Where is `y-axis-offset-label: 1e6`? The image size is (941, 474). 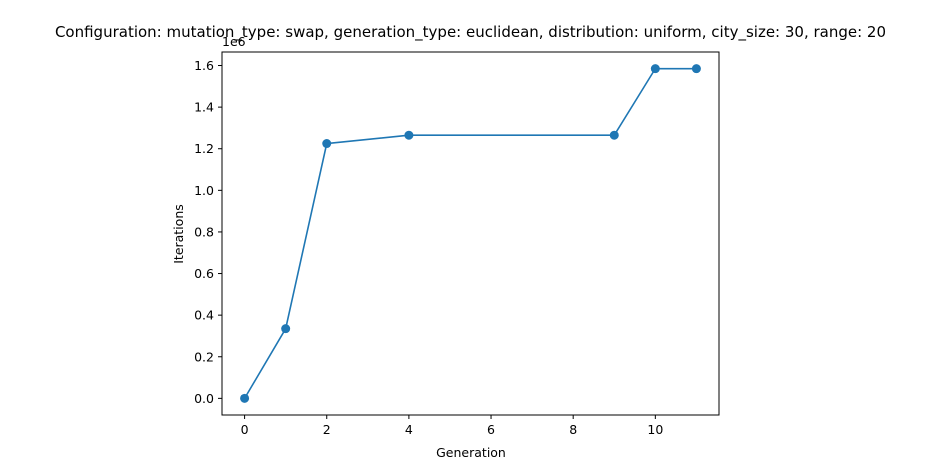
y-axis-offset-label: 1e6 is located at coordinates (234, 41).